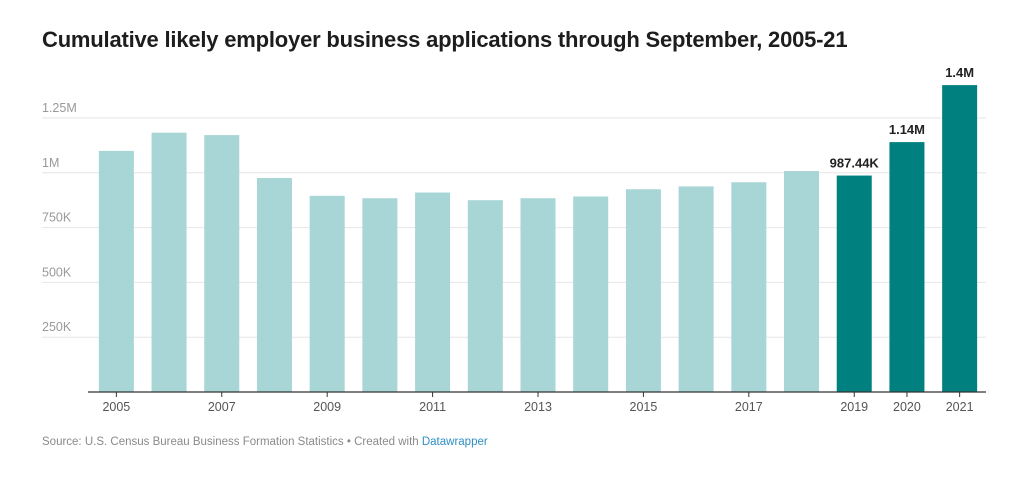 This screenshot has width=1024, height=481. What do you see at coordinates (591, 294) in the screenshot?
I see `bar-2014` at bounding box center [591, 294].